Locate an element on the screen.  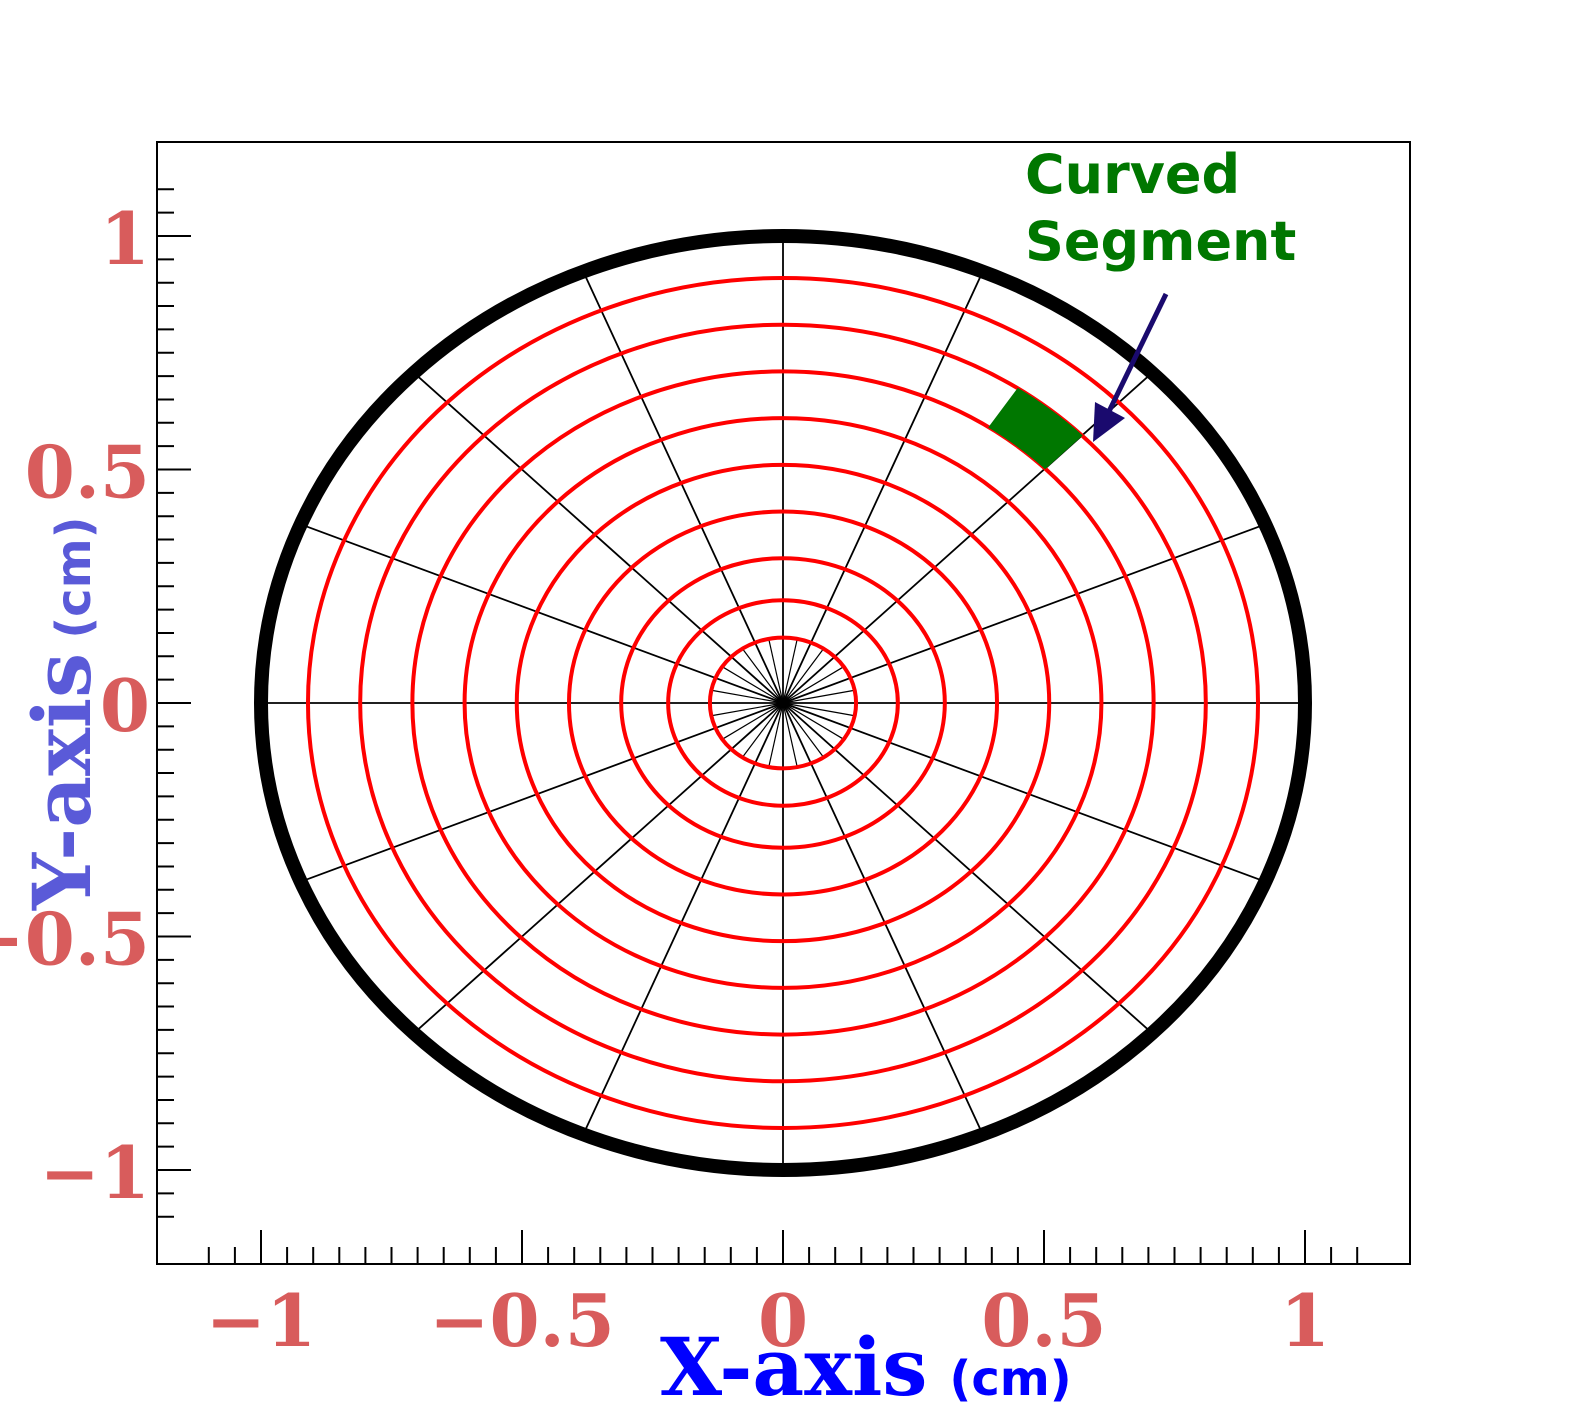
annotation-group: Curved Segment is located at coordinates (1160, 292).